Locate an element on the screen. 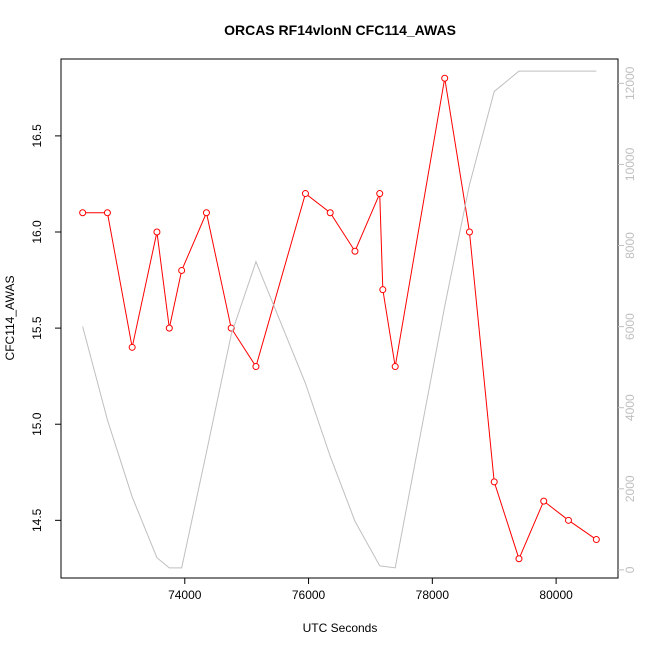 This screenshot has width=650, height=650. y2-tick-label: 8000 is located at coordinates (630, 245).